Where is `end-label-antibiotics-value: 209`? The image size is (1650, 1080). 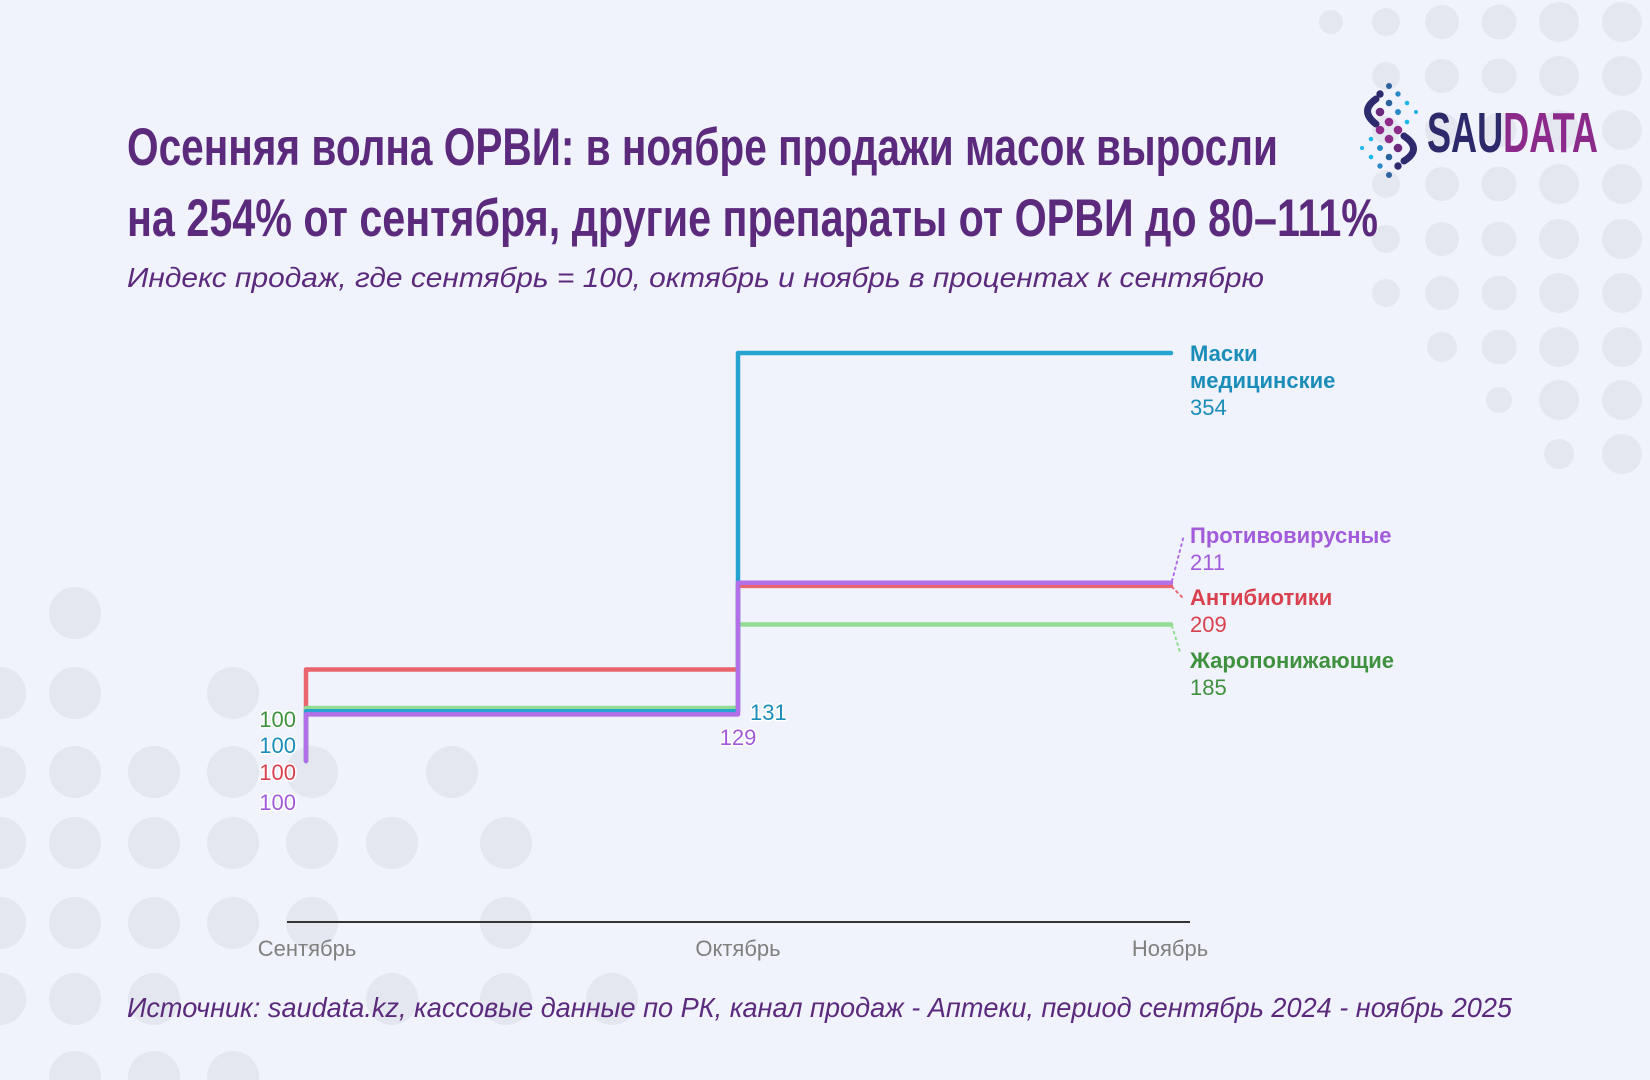 end-label-antibiotics-value: 209 is located at coordinates (1208, 624).